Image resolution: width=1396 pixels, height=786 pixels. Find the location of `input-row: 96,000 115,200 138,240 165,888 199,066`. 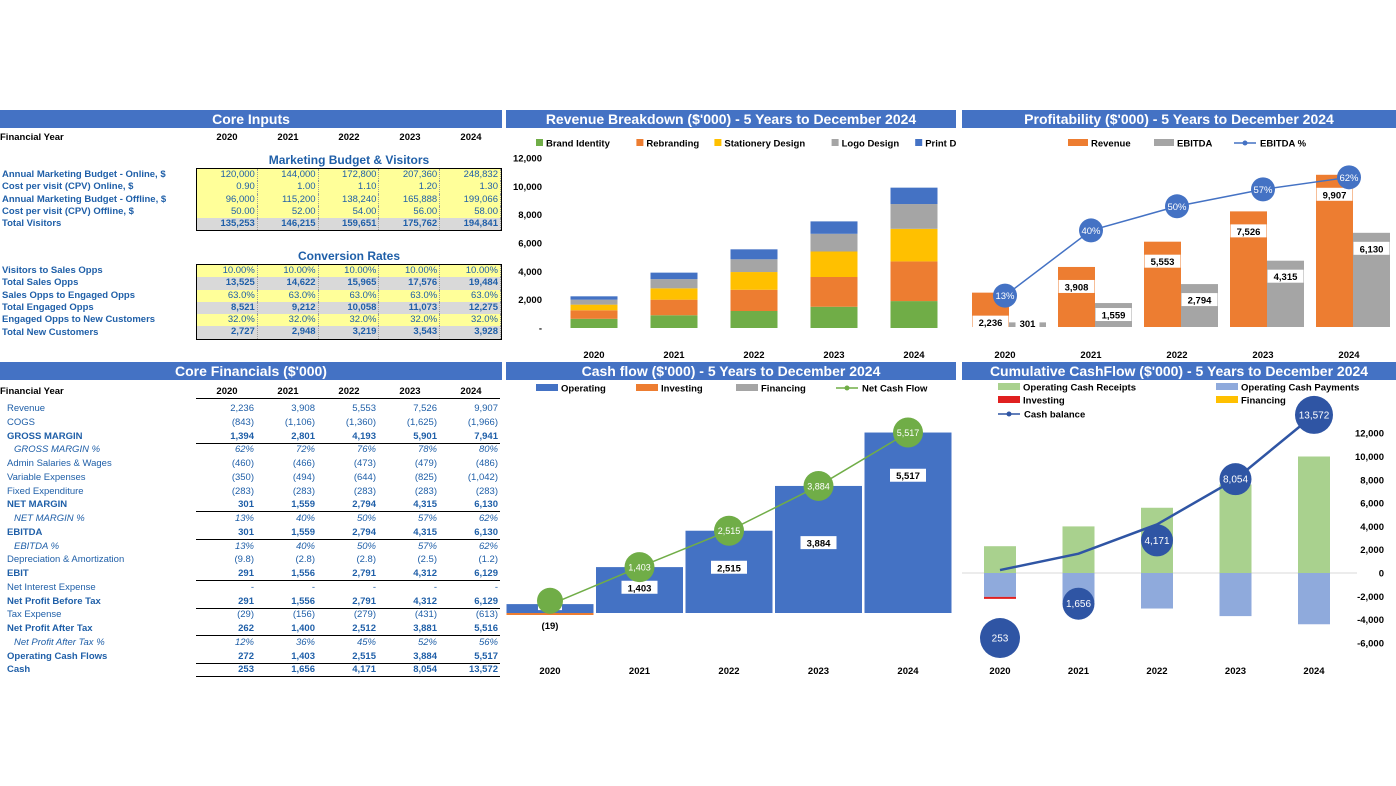

input-row: 96,000 115,200 138,240 165,888 199,066 is located at coordinates (349, 199).